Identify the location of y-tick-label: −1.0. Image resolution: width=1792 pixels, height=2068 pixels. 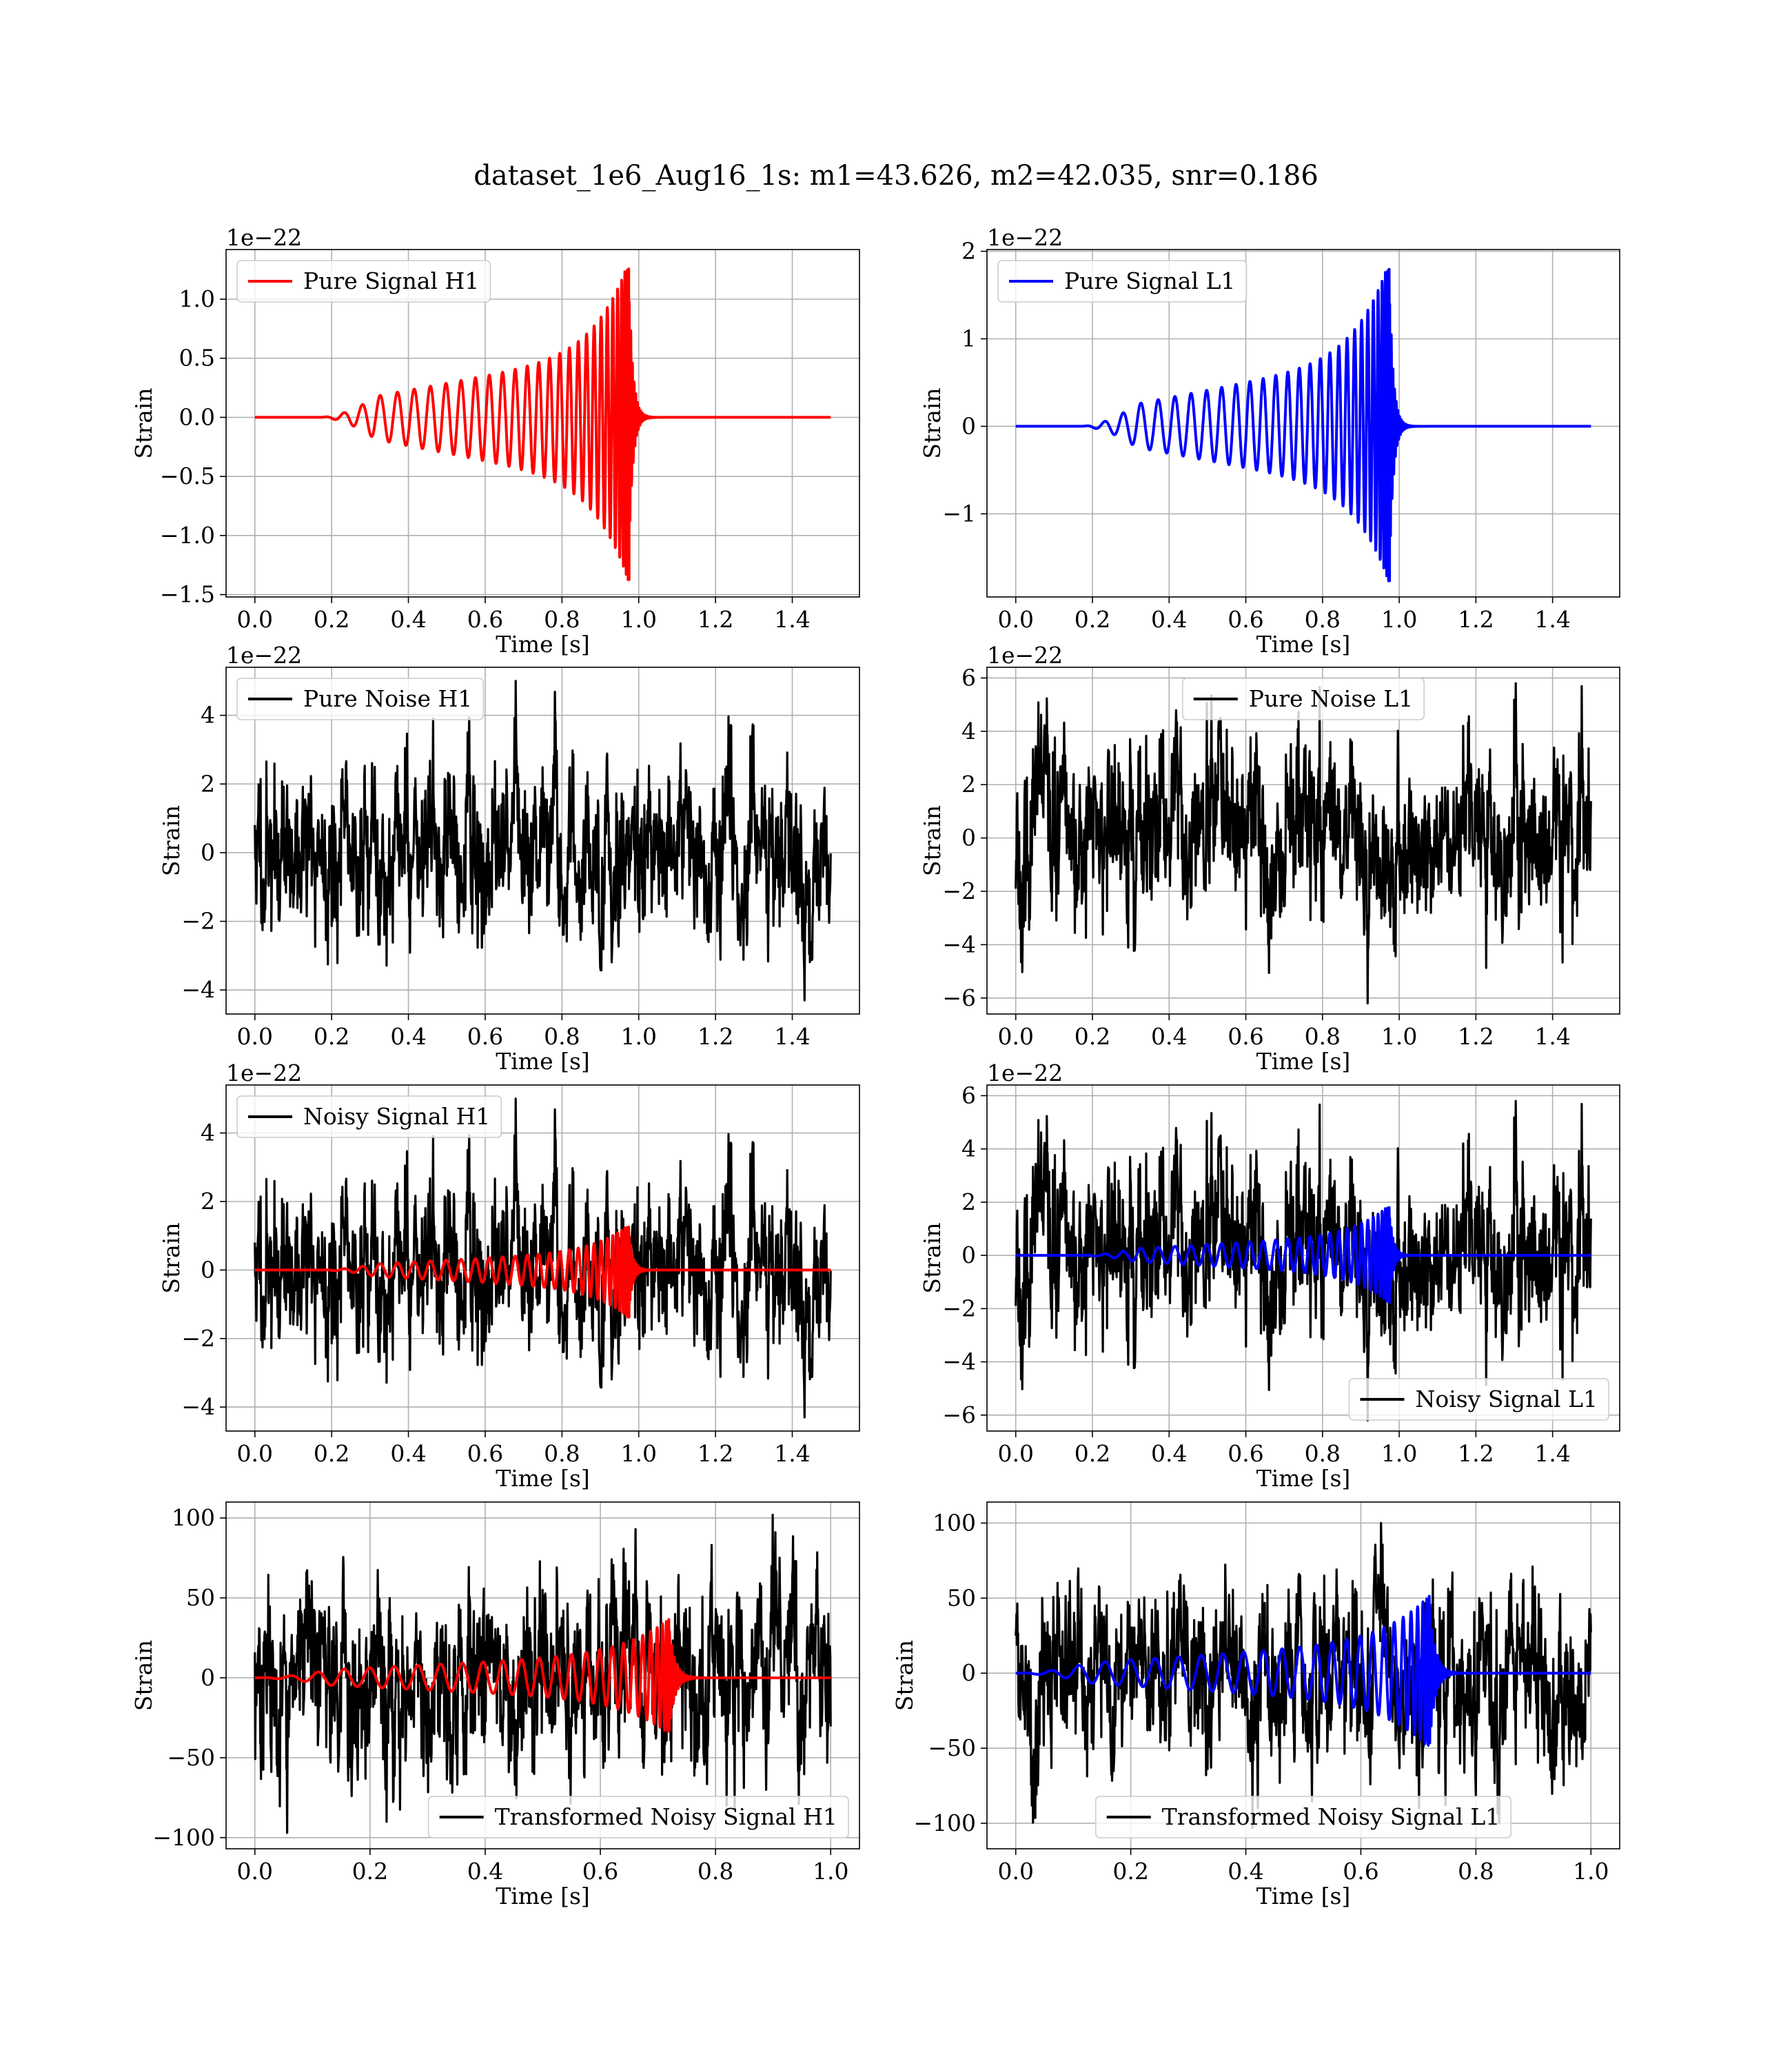
(187, 535).